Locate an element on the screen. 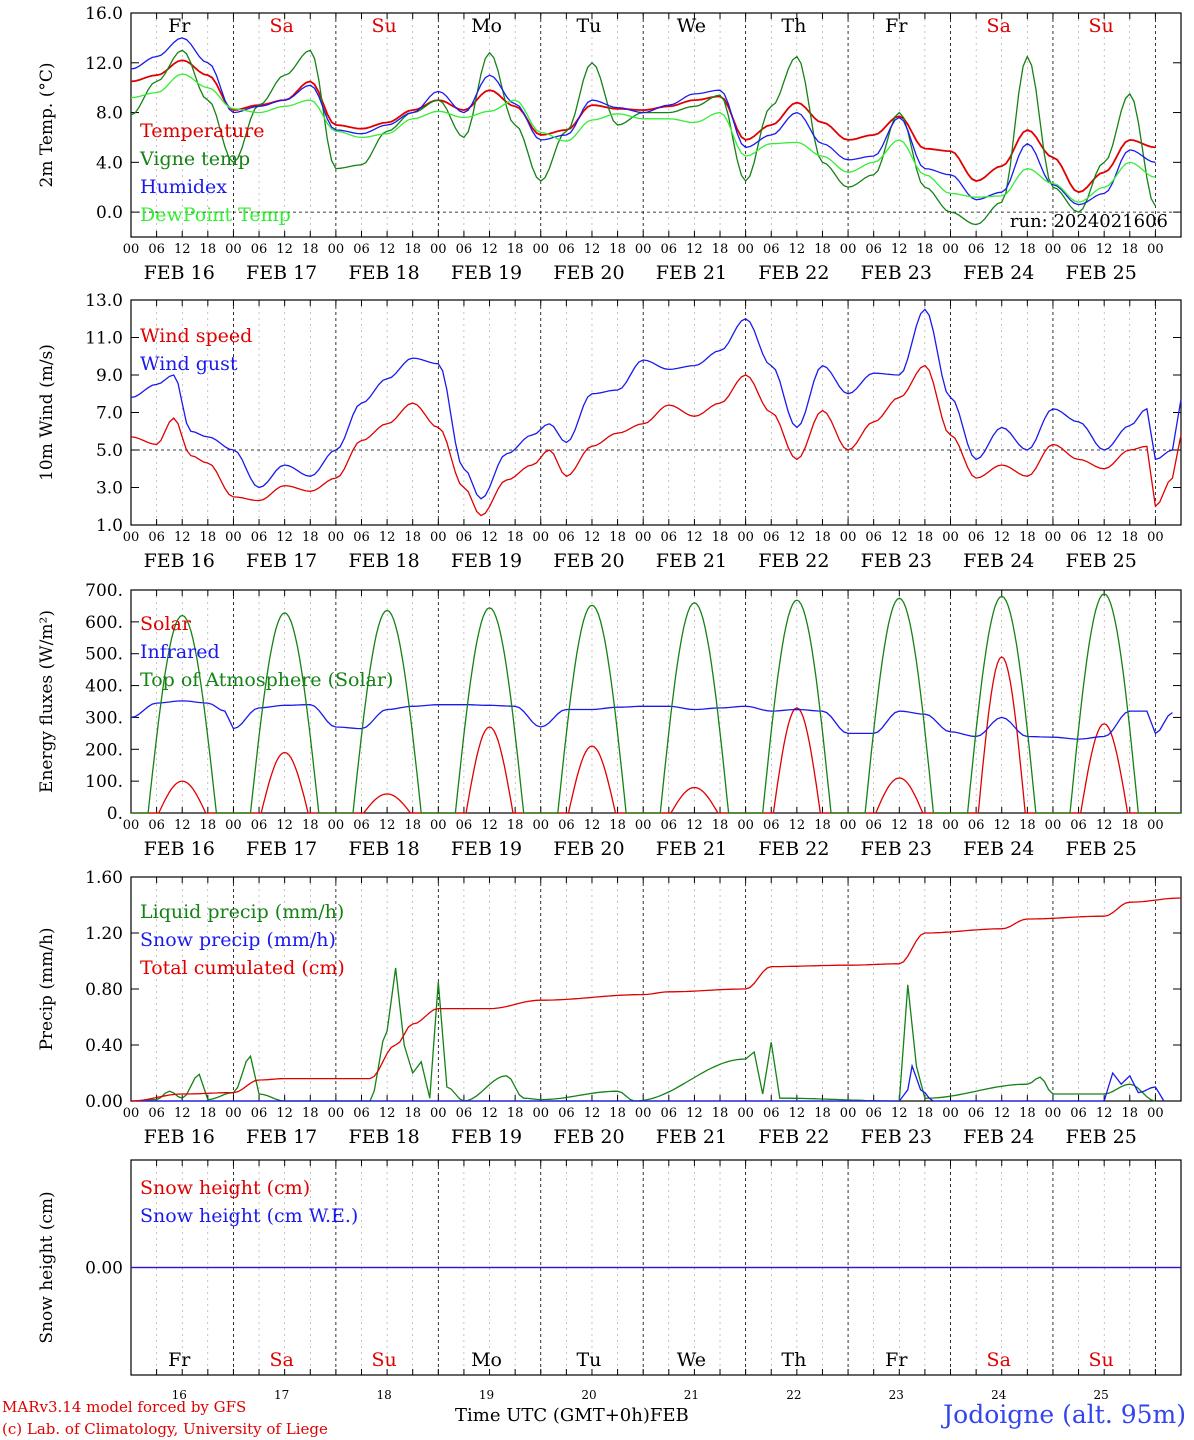 This screenshot has height=1440, width=1194. series-line-vigne-temp is located at coordinates (643, 137).